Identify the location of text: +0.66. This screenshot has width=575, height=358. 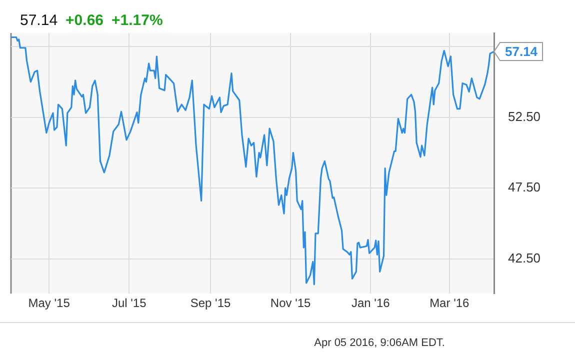
(85, 20).